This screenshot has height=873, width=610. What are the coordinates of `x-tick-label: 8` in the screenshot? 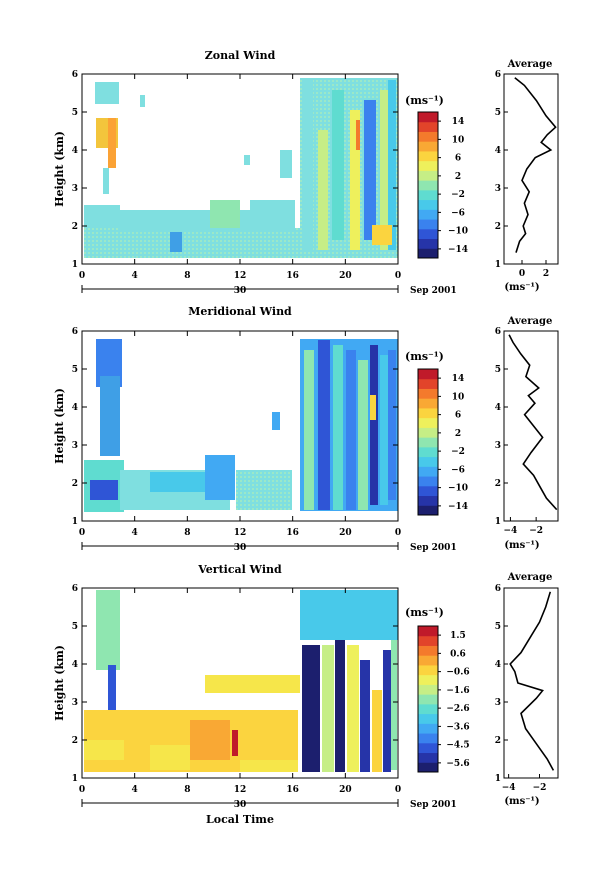 It's located at (187, 276).